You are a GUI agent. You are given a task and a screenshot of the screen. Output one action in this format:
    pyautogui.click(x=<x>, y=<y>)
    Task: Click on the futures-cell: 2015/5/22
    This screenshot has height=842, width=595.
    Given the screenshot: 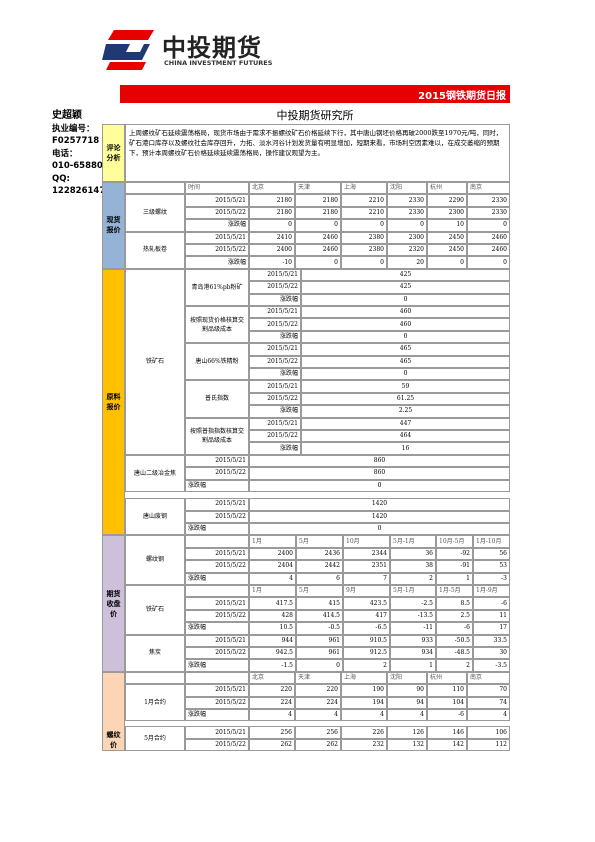 What is the action you would take?
    pyautogui.click(x=217, y=653)
    